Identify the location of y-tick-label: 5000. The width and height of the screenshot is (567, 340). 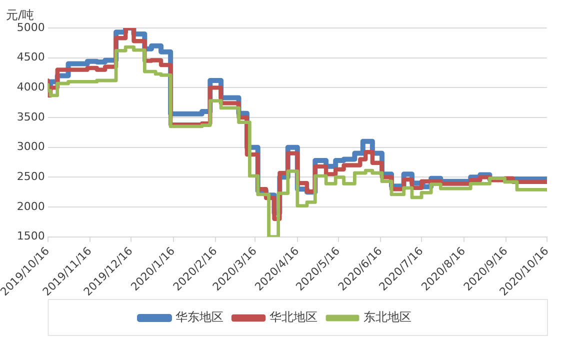
(30, 27).